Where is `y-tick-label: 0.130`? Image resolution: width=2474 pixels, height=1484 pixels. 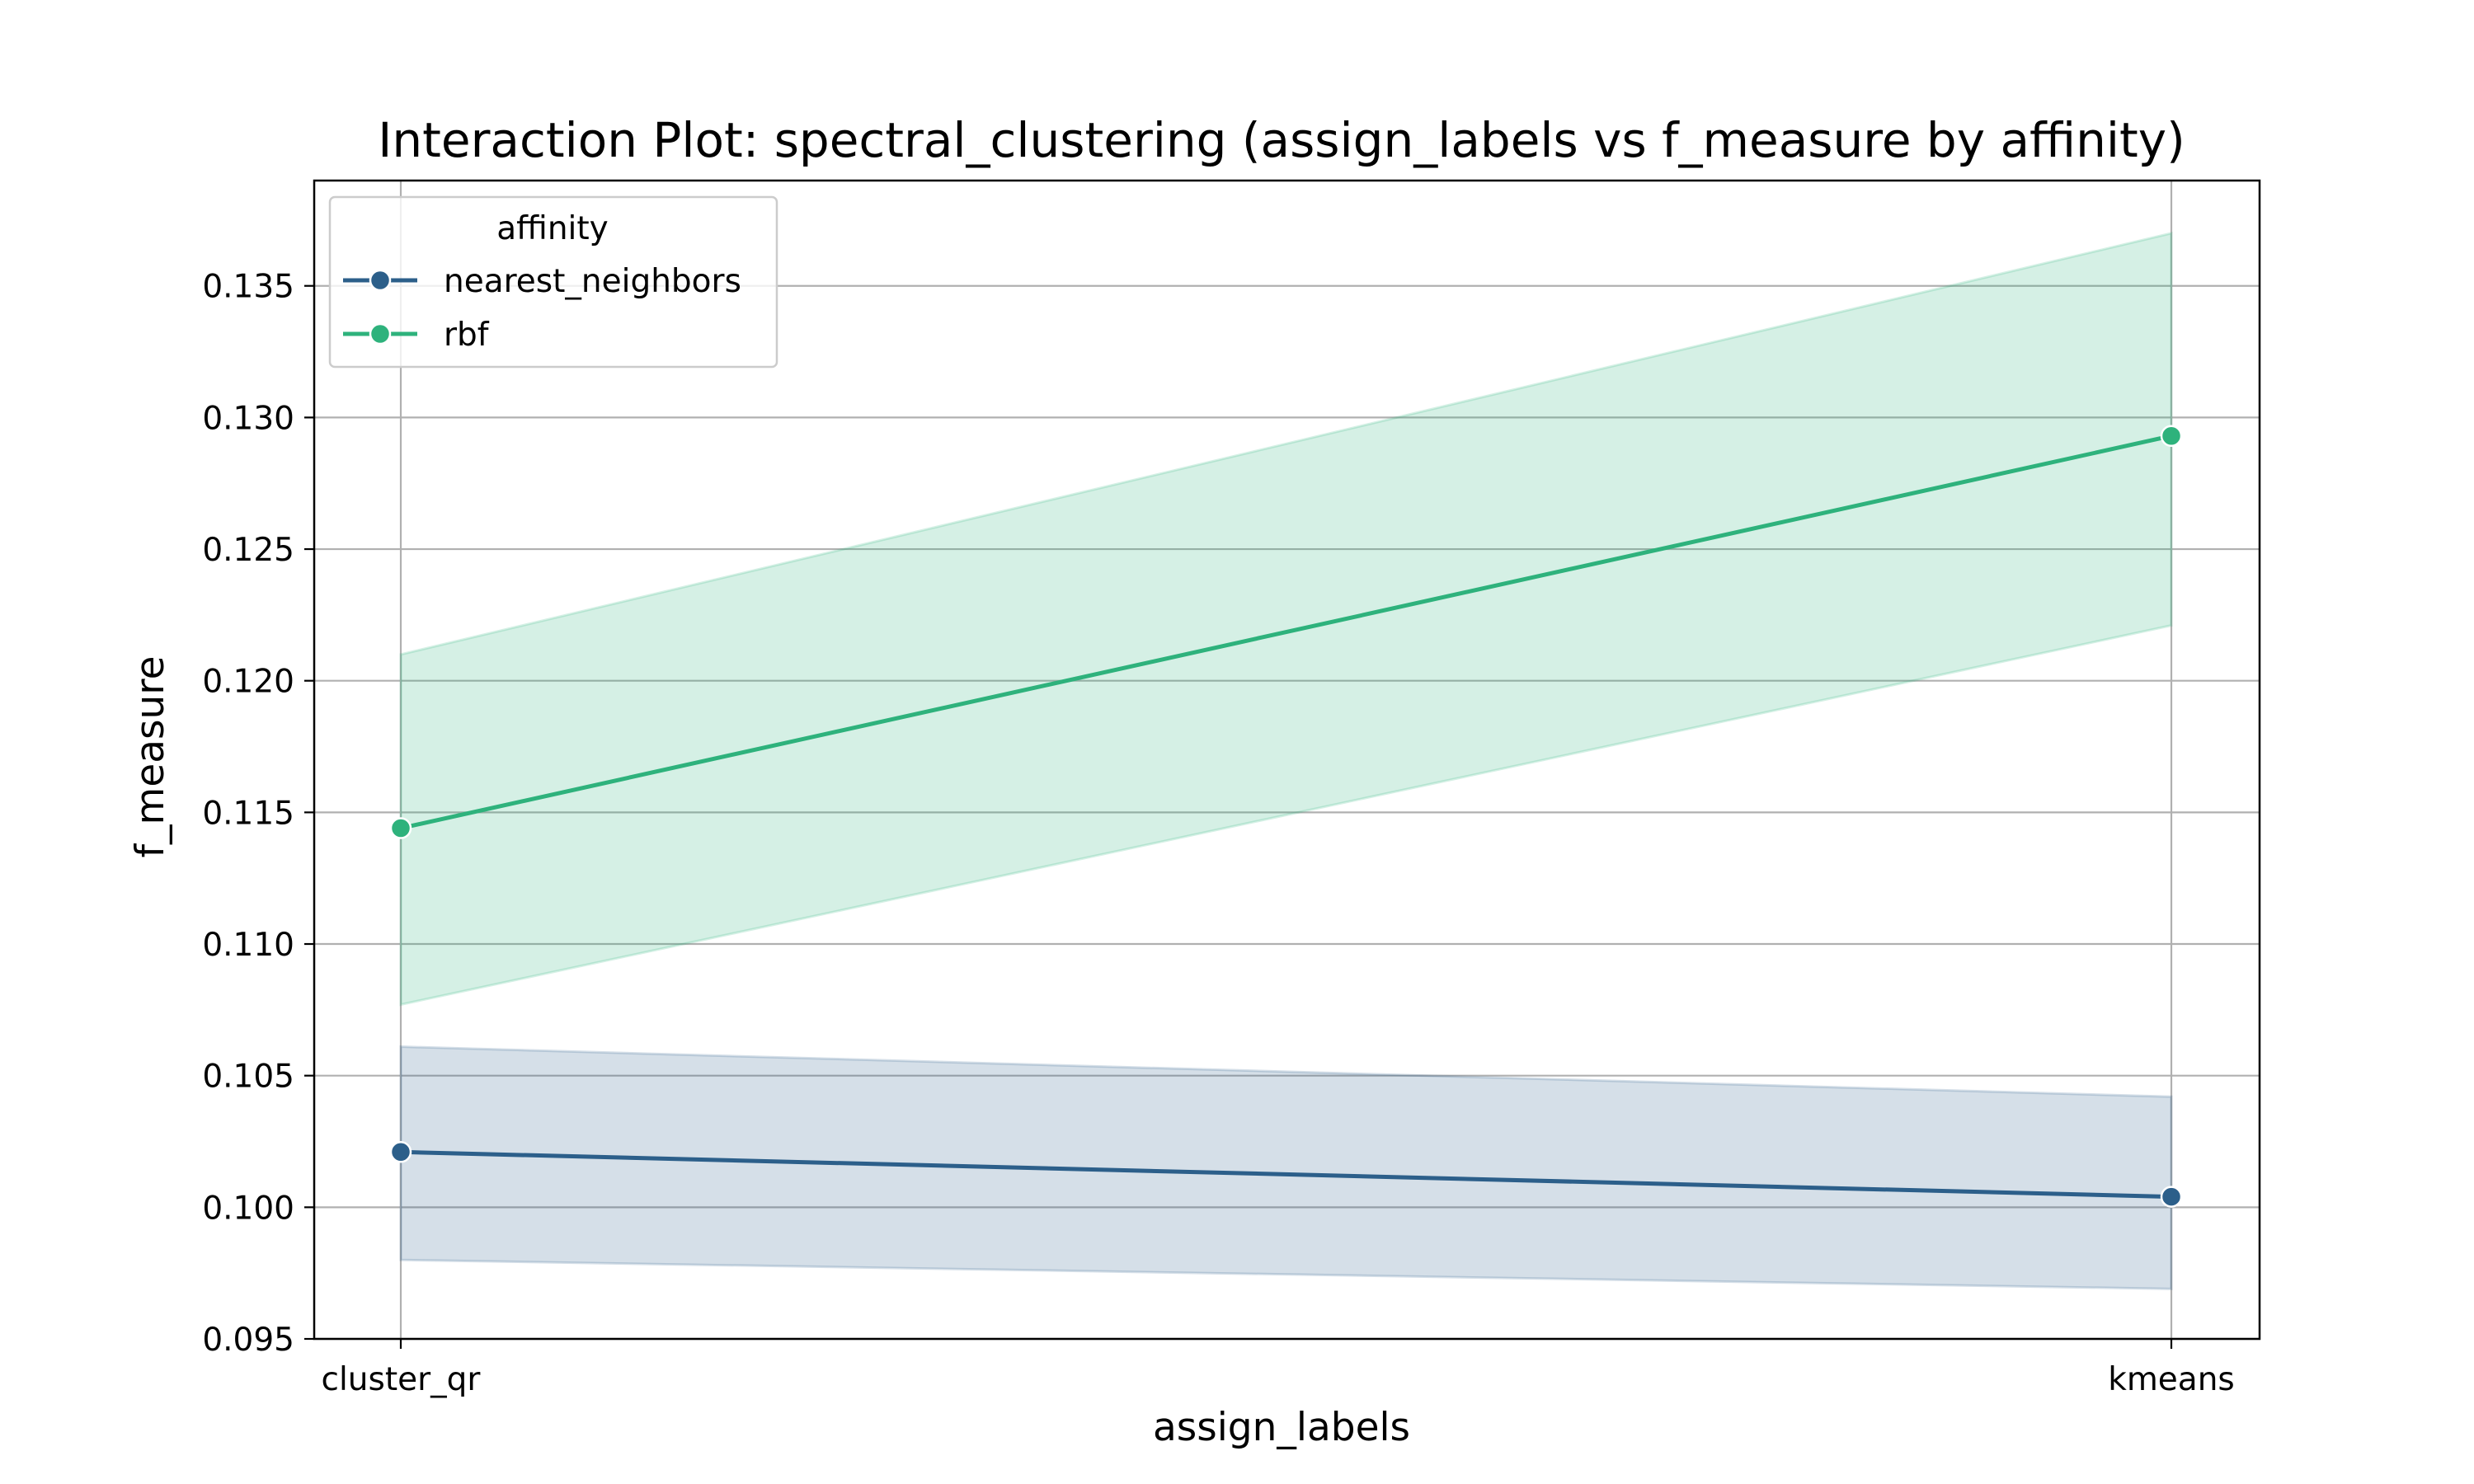
y-tick-label: 0.130 is located at coordinates (248, 418).